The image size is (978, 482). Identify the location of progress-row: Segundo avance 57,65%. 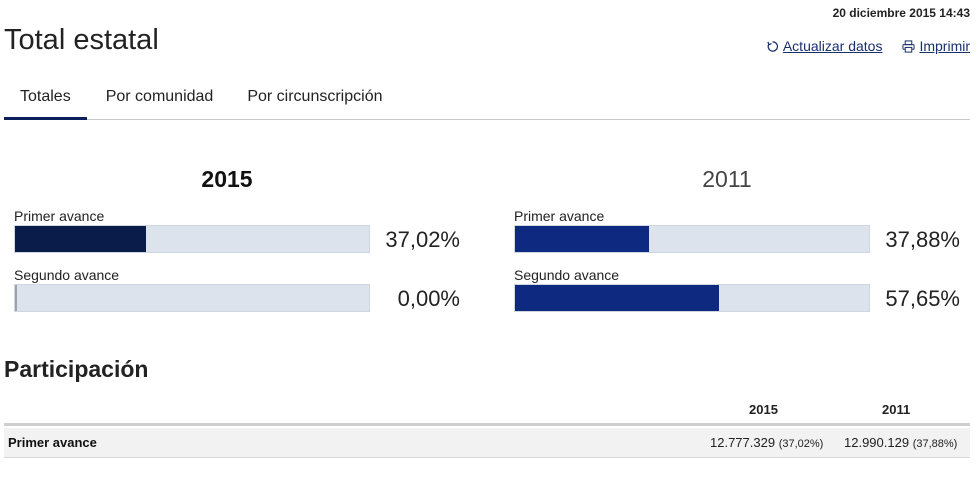
(739, 296).